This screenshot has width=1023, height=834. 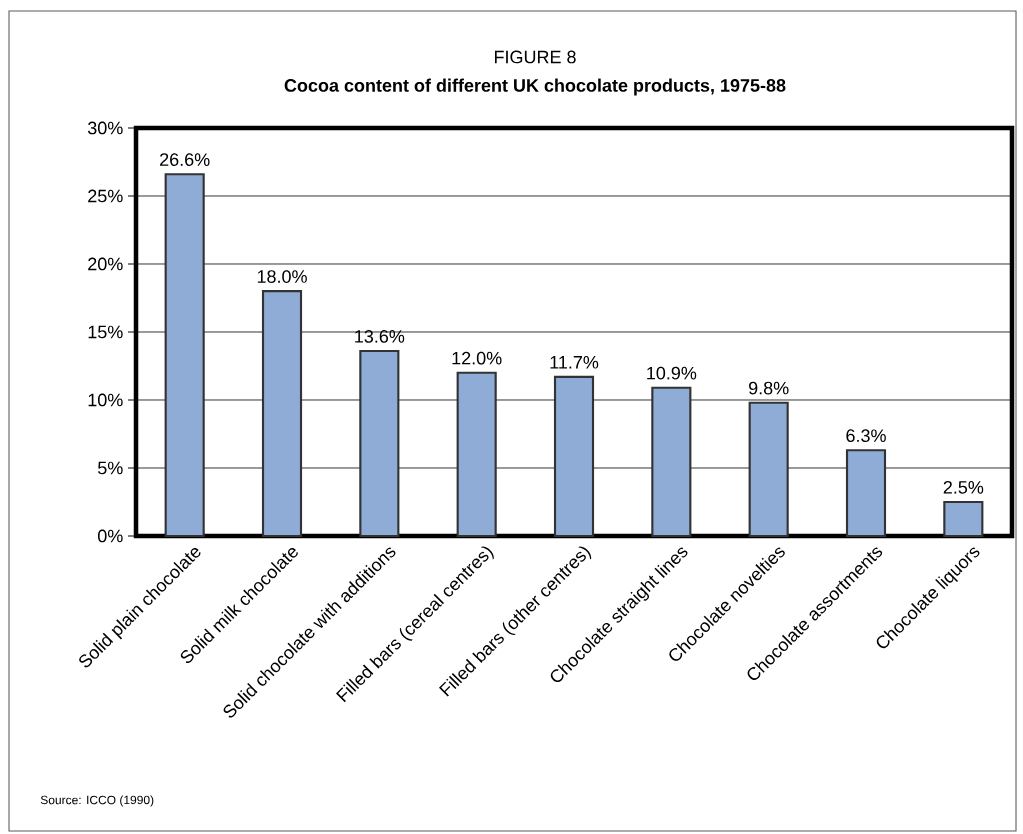 I want to click on data-label: 18.0%, so click(x=282, y=276).